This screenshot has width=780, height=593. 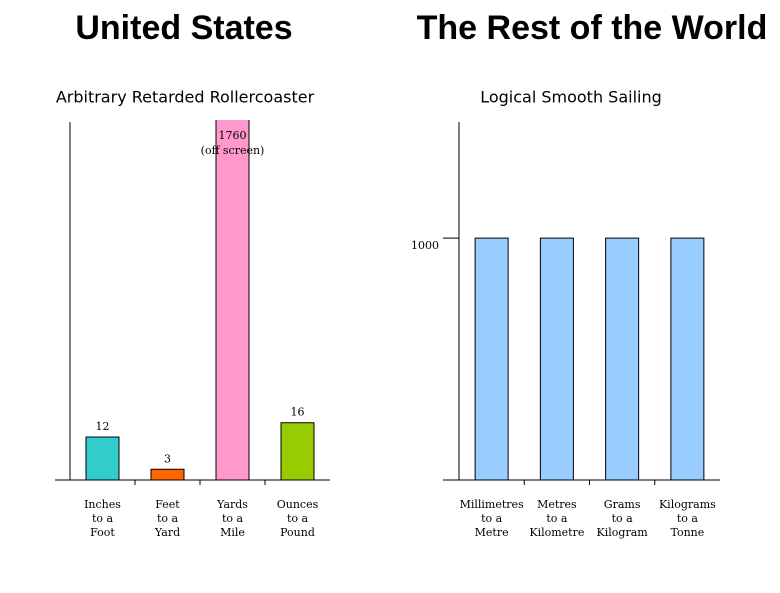 What do you see at coordinates (102, 532) in the screenshot?
I see `x-tick-label: Foot` at bounding box center [102, 532].